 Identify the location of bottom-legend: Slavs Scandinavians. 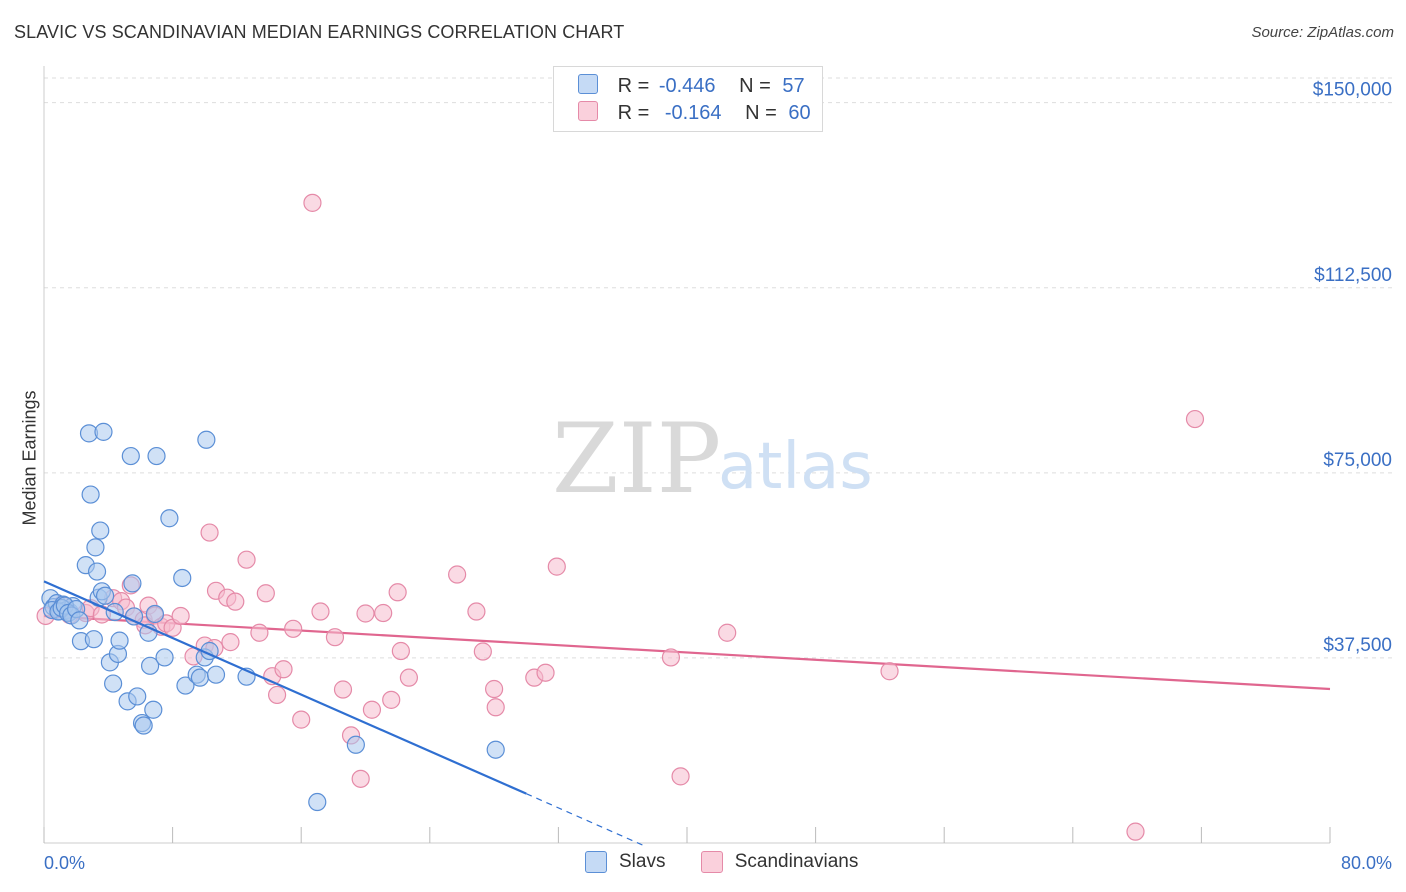
(736, 865).